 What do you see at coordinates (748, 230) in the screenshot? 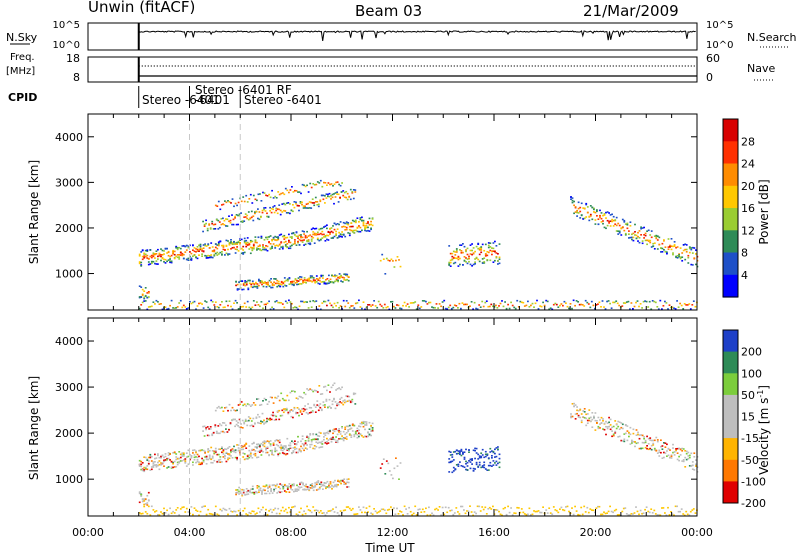
I see `power-colorbar-tick-label: 12` at bounding box center [748, 230].